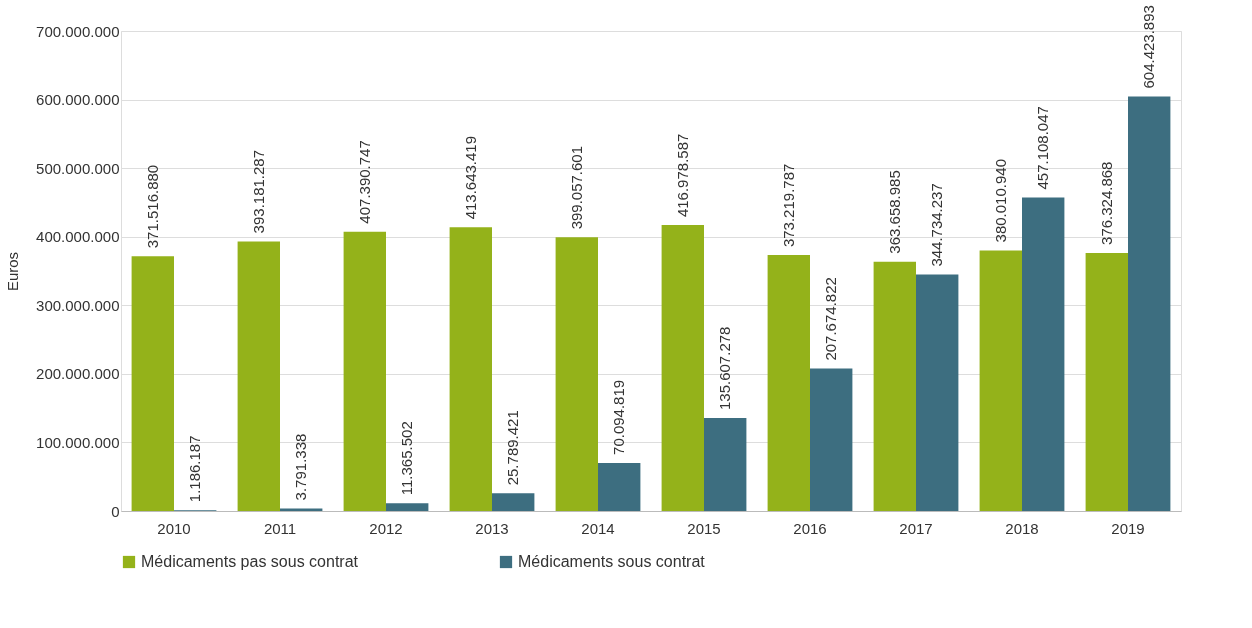  Describe the element at coordinates (1128, 528) in the screenshot. I see `x-tick-label: 2019` at that location.